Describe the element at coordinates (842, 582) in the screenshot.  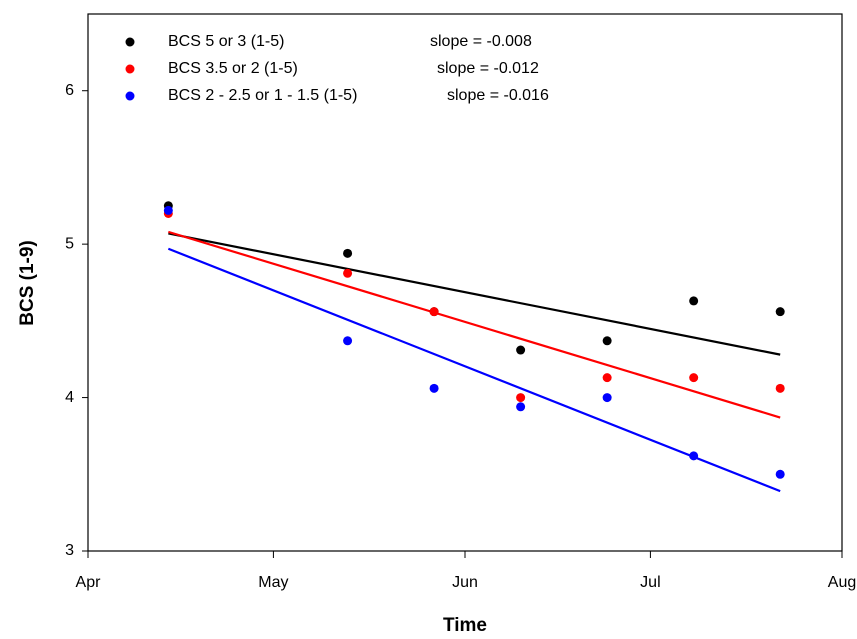
I see `x-tick-label: Aug` at that location.